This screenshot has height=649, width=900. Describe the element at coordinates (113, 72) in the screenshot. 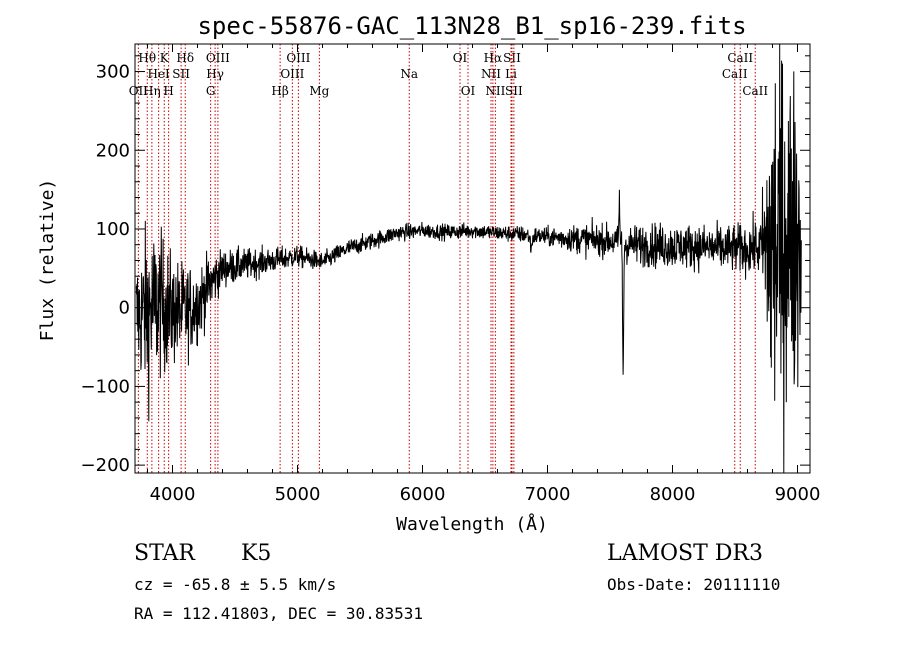

I see `y-tick-label: 300` at that location.